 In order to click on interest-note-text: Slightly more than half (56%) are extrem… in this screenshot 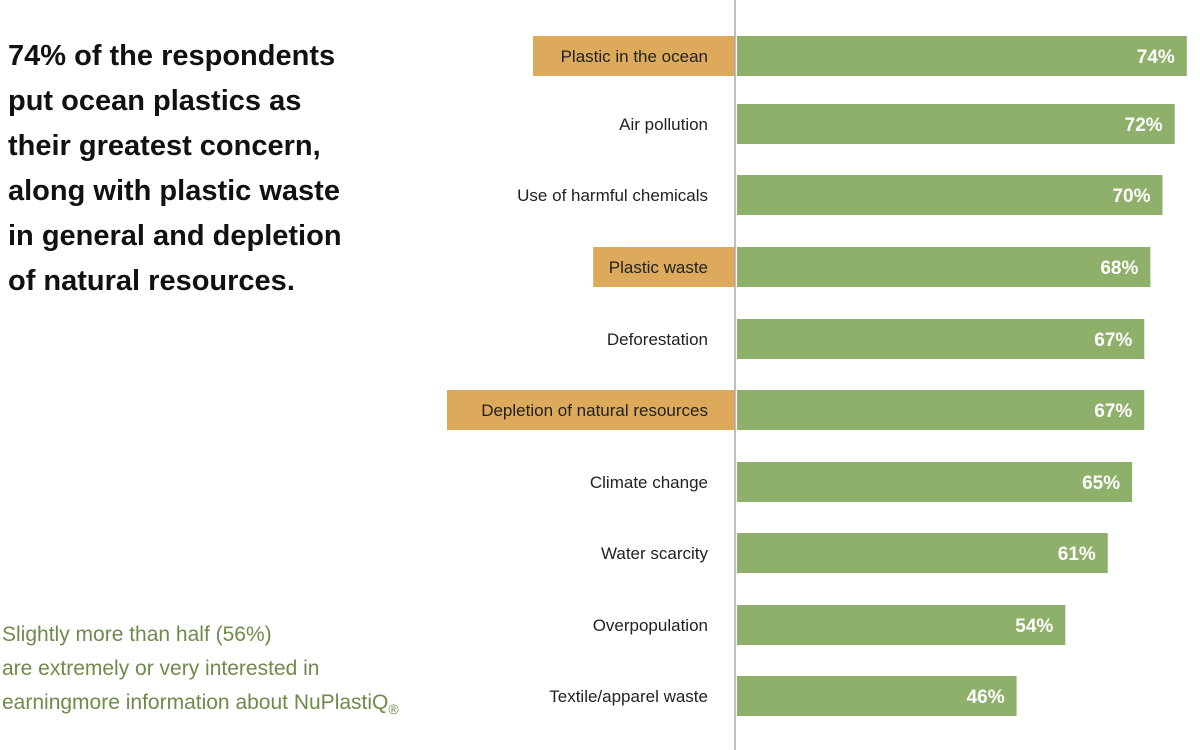, I will do `click(195, 668)`.